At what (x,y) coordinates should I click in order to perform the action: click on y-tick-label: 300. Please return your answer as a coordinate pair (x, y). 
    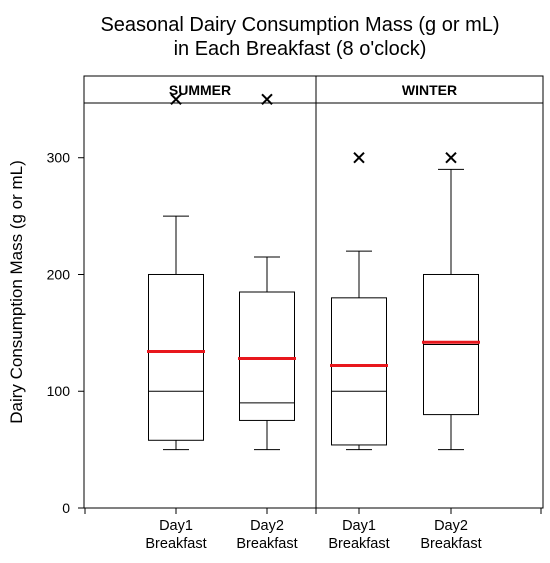
    Looking at the image, I should click on (59, 158).